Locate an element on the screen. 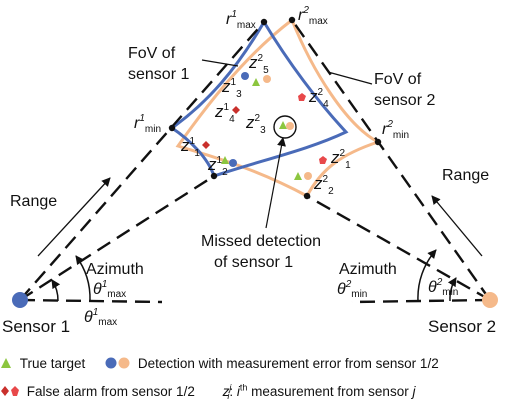 This screenshot has height=405, width=505. z2-5-label: z25 is located at coordinates (258, 64).